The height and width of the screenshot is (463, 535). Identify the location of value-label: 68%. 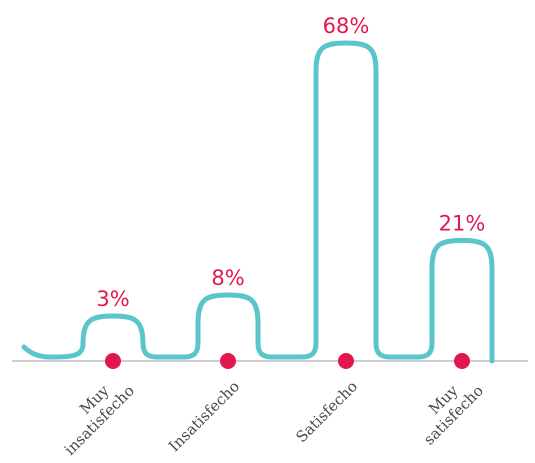
(346, 26).